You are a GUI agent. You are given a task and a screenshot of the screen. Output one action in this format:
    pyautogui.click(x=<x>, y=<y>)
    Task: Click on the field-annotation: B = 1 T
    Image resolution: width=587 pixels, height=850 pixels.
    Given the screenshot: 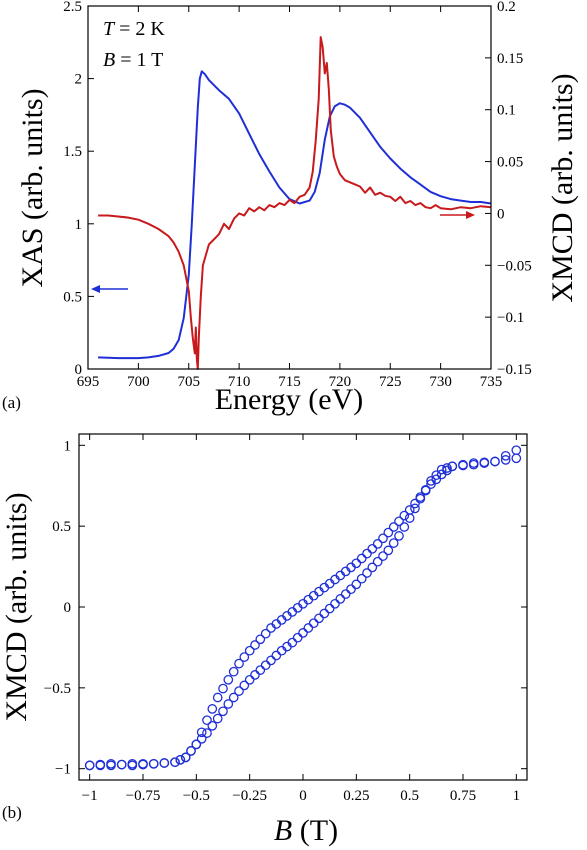 What is the action you would take?
    pyautogui.click(x=133, y=60)
    